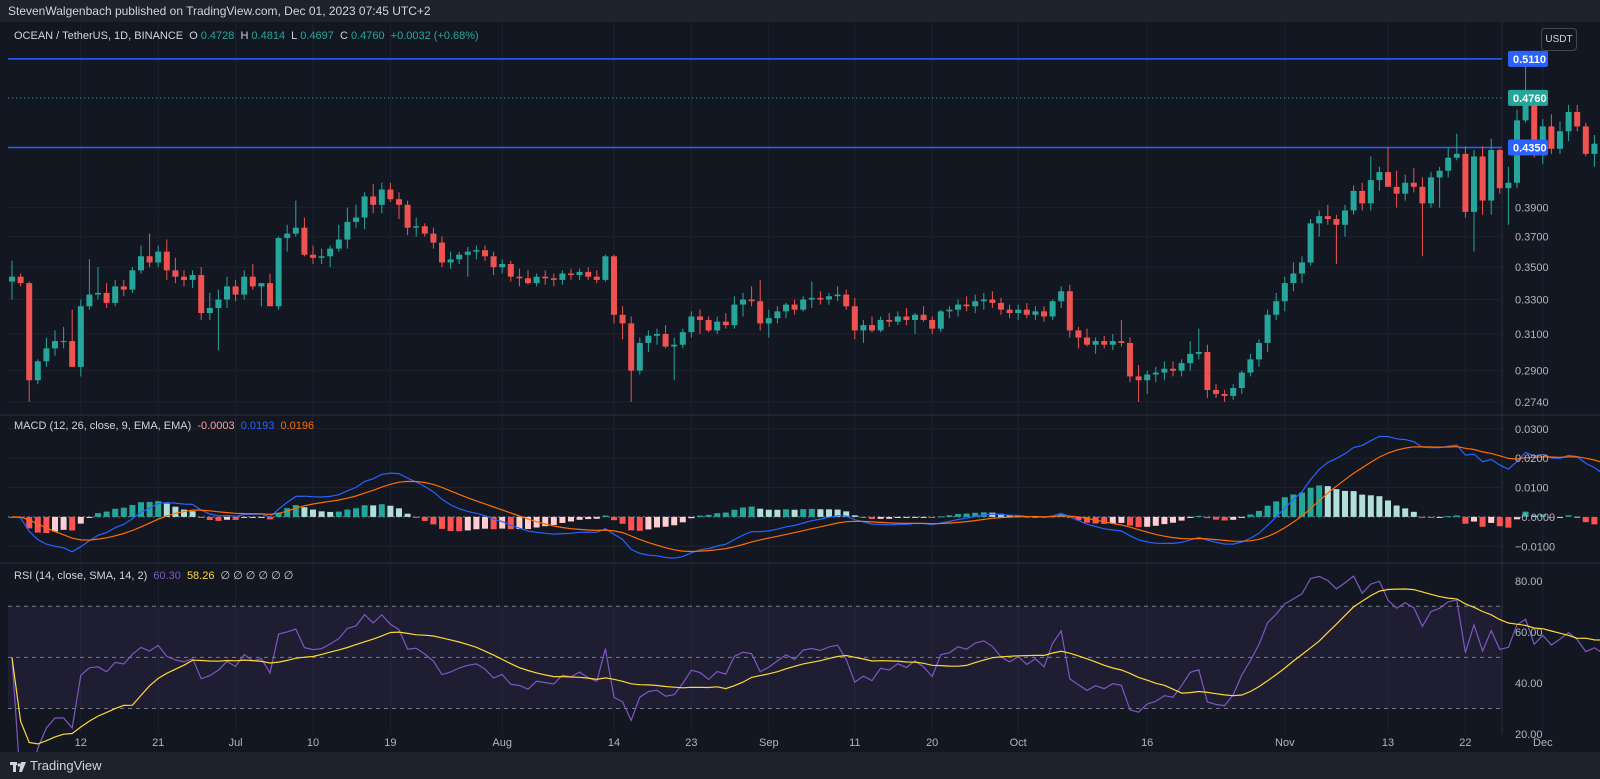  I want to click on rsi-tick-label: 60.00, so click(1529, 633).